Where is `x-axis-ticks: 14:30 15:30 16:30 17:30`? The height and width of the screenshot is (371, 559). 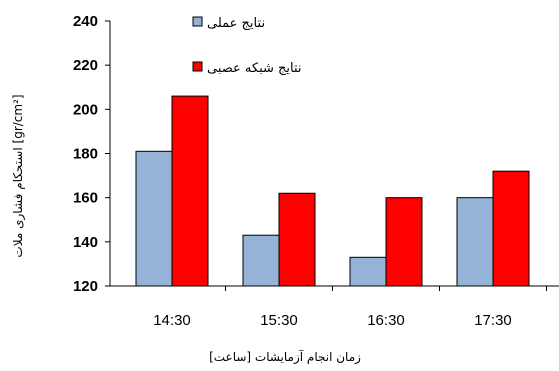 x-axis-ticks: 14:30 15:30 16:30 17:30 is located at coordinates (350, 307).